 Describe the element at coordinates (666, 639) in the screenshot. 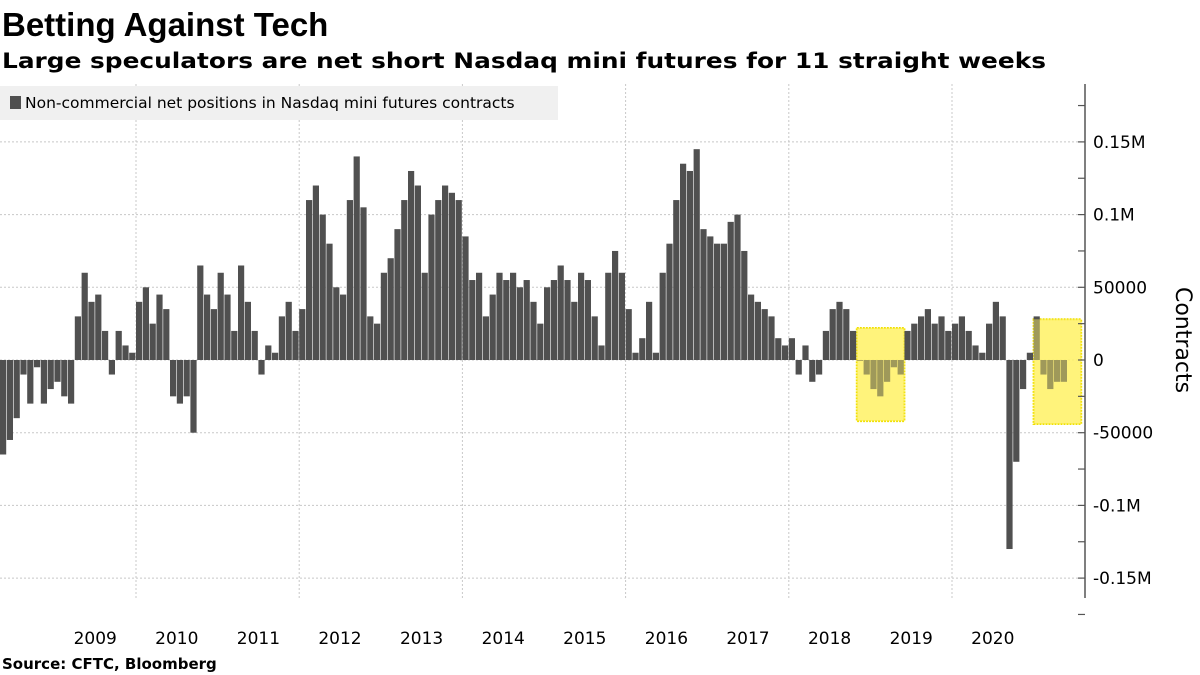

I see `x-tick-label: 2016` at that location.